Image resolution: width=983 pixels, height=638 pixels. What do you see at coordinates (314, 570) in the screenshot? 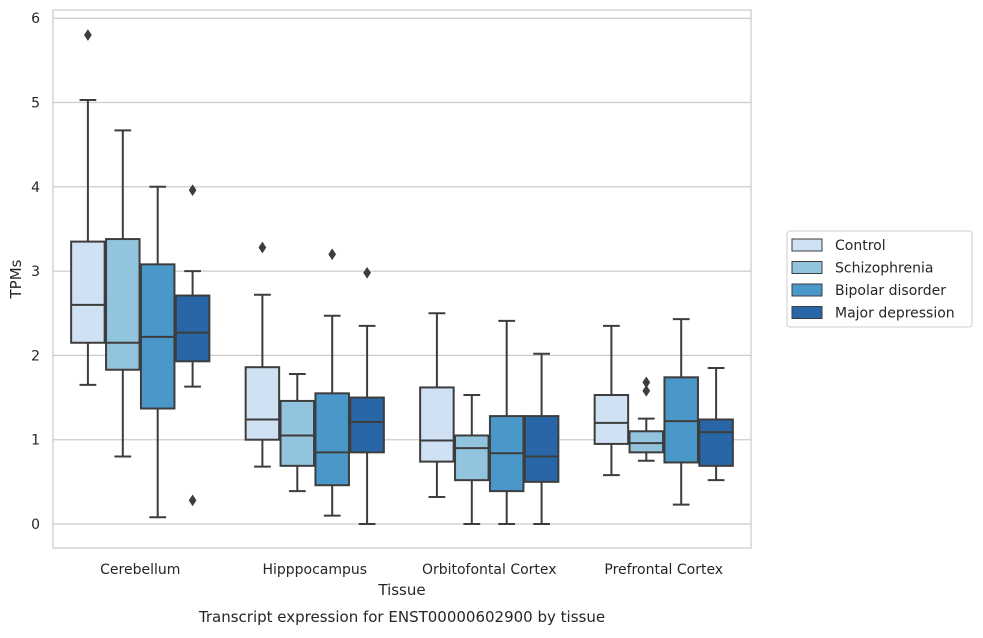
I see `x-tick-label: Hipppocampus` at bounding box center [314, 570].